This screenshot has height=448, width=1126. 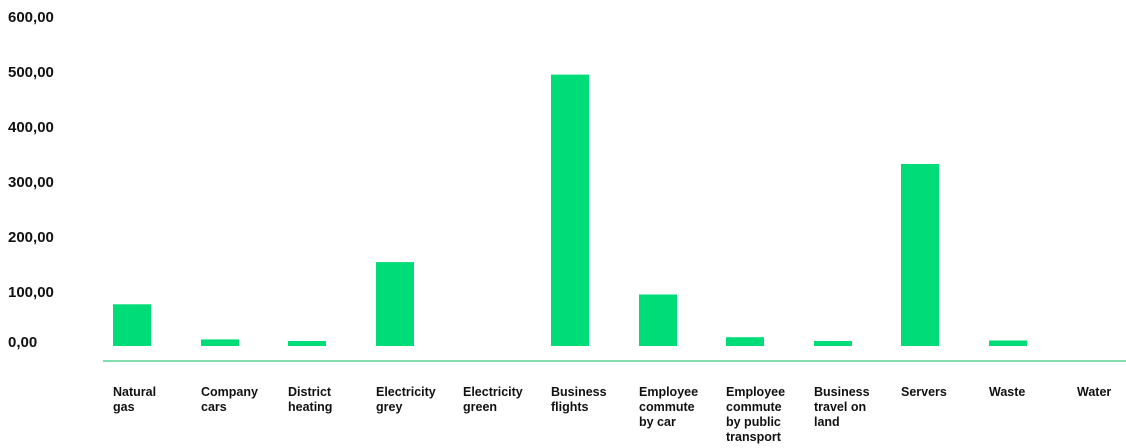 What do you see at coordinates (669, 407) in the screenshot?
I see `x-category-label: Employee commute by car` at bounding box center [669, 407].